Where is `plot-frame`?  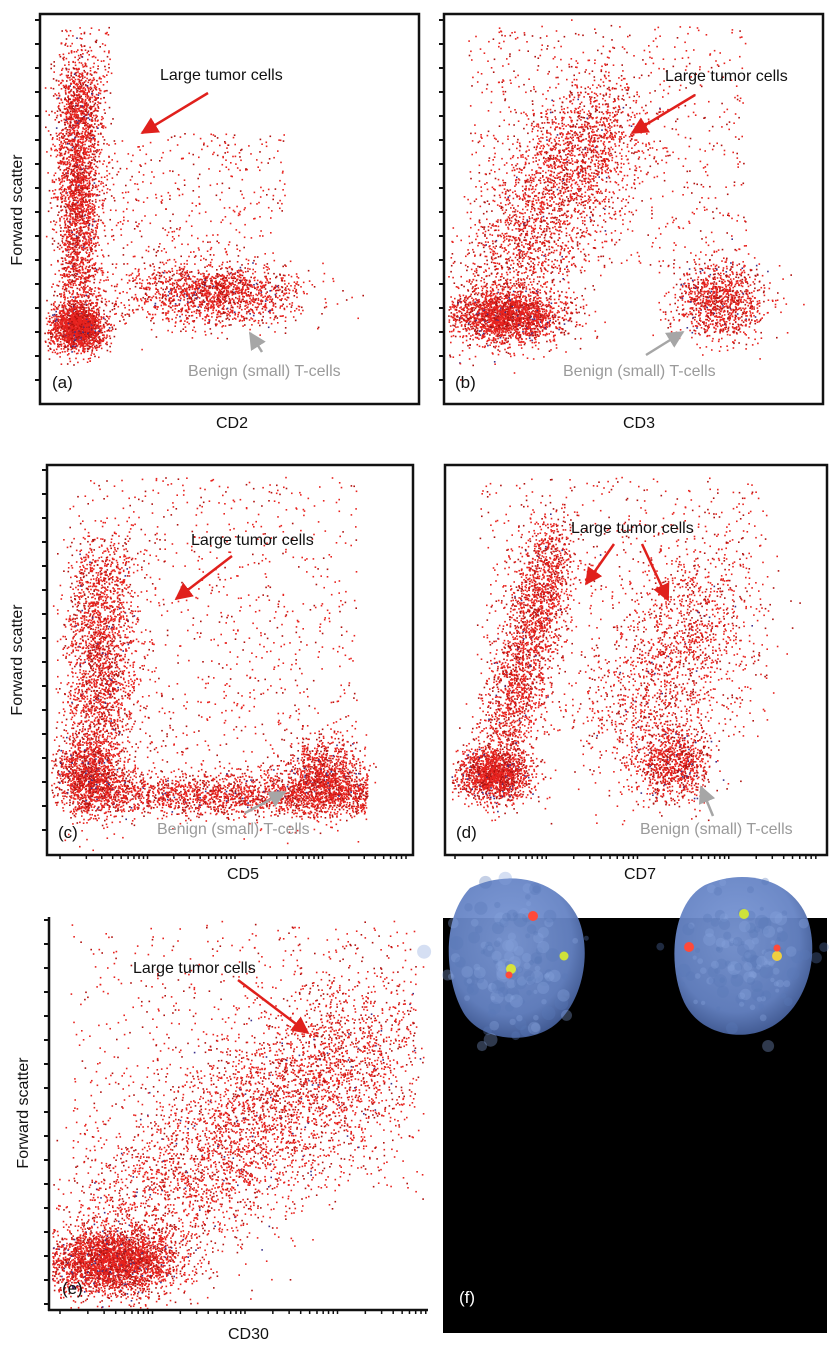
plot-frame is located at coordinates (229, 209).